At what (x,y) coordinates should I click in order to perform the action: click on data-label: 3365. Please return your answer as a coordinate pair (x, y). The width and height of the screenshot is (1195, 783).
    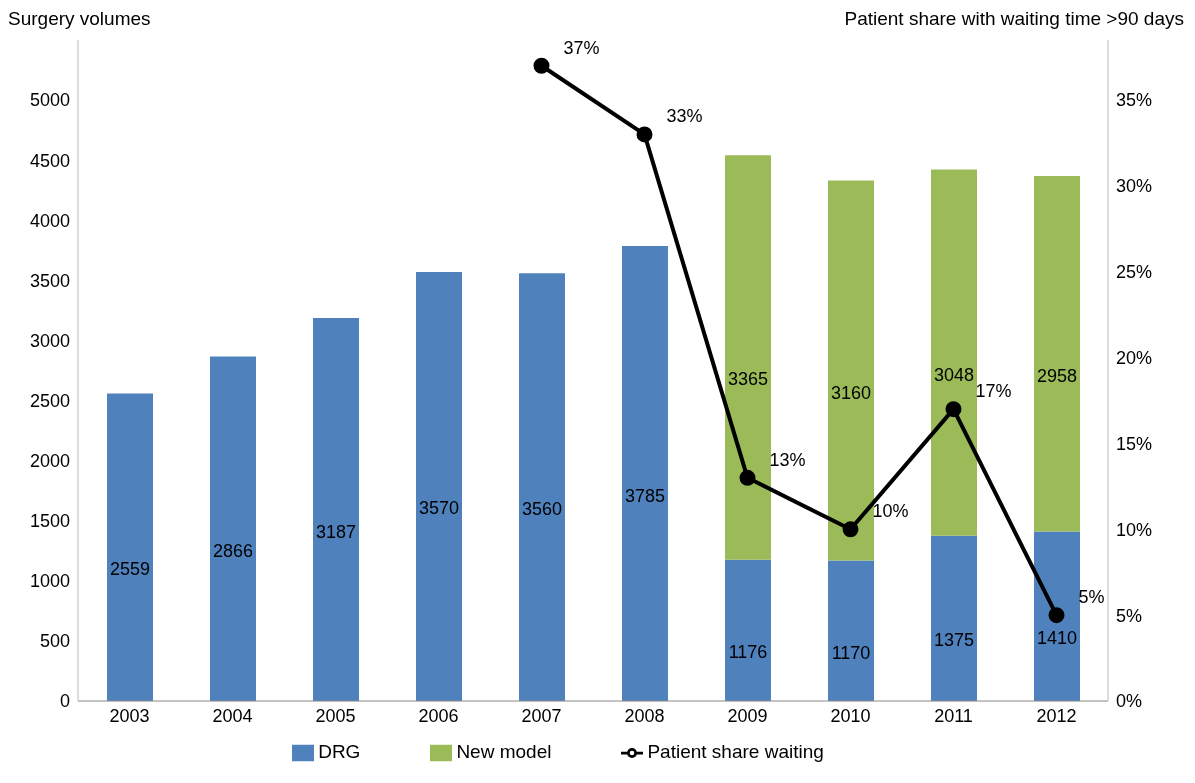
    Looking at the image, I should click on (748, 379).